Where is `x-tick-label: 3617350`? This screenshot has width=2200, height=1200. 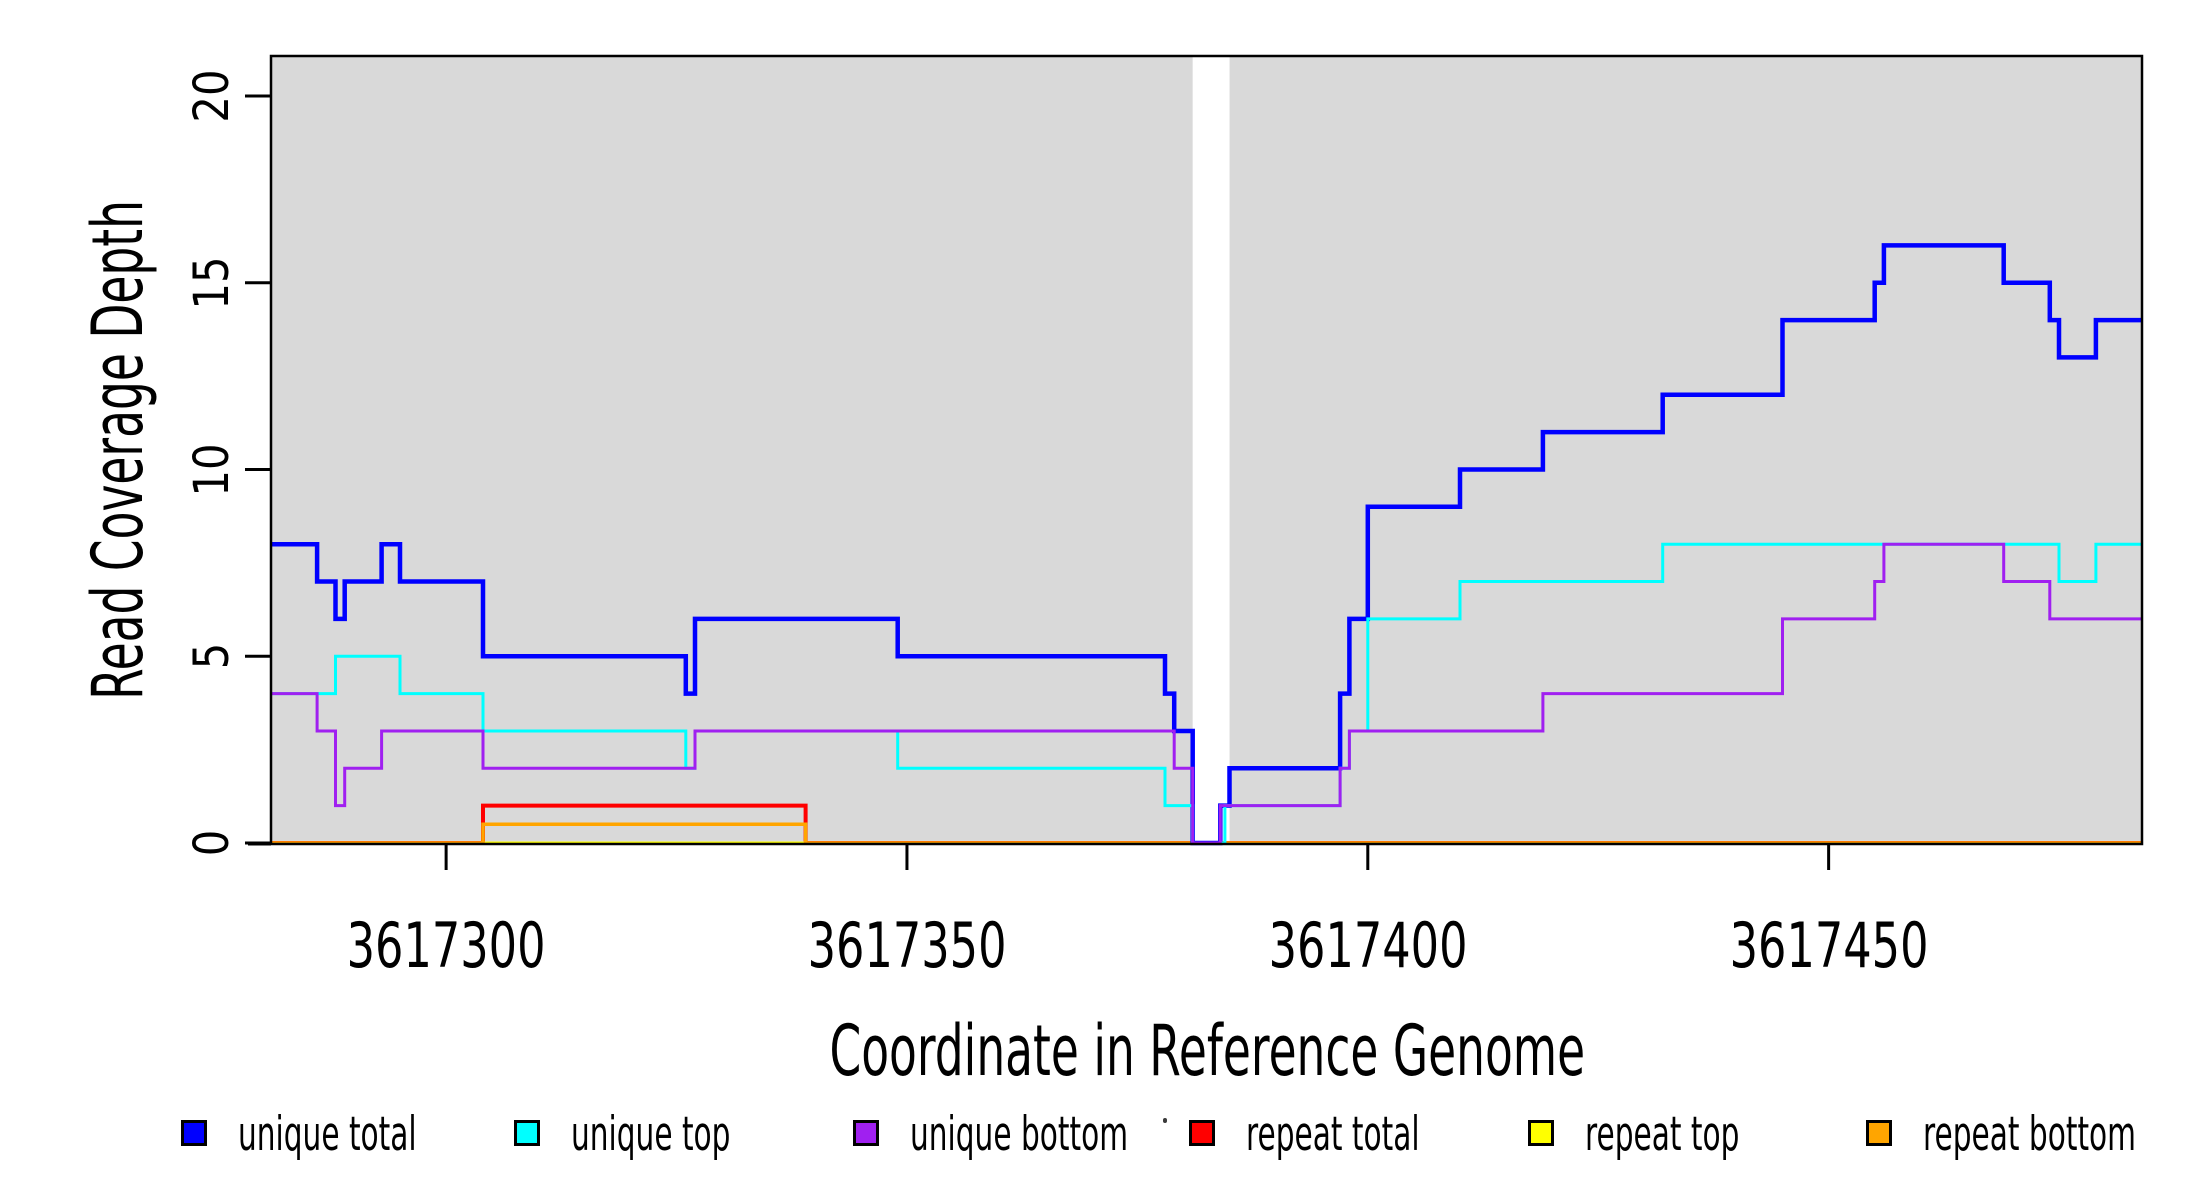
x-tick-label: 3617350 is located at coordinates (907, 945).